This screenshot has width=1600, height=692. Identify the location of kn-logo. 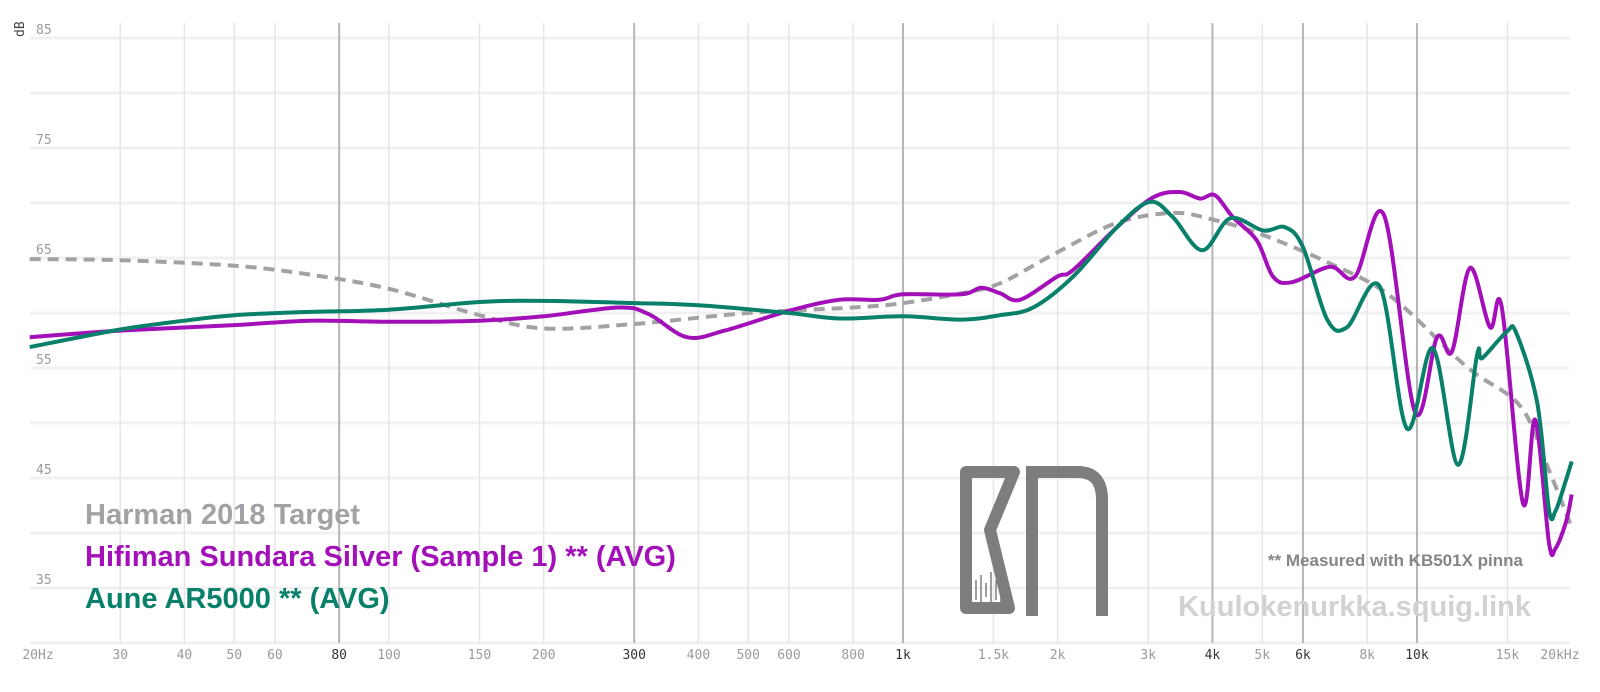
(1034, 541).